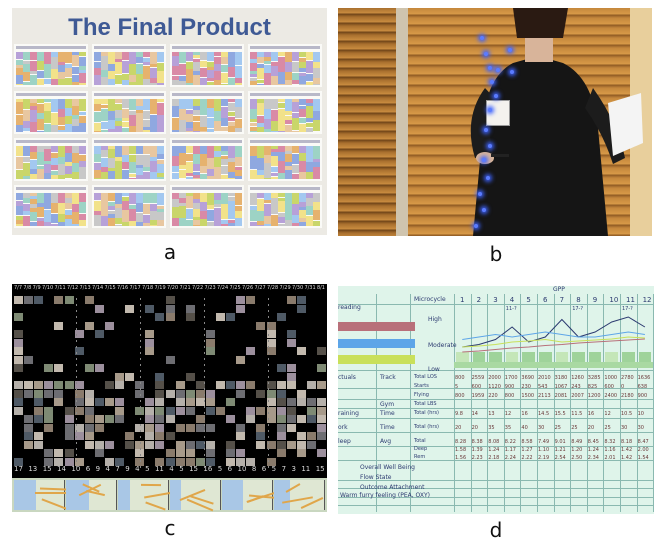 This screenshot has width=657, height=542. Describe the element at coordinates (376, 359) in the screenshot. I see `intensity-swatch` at that location.